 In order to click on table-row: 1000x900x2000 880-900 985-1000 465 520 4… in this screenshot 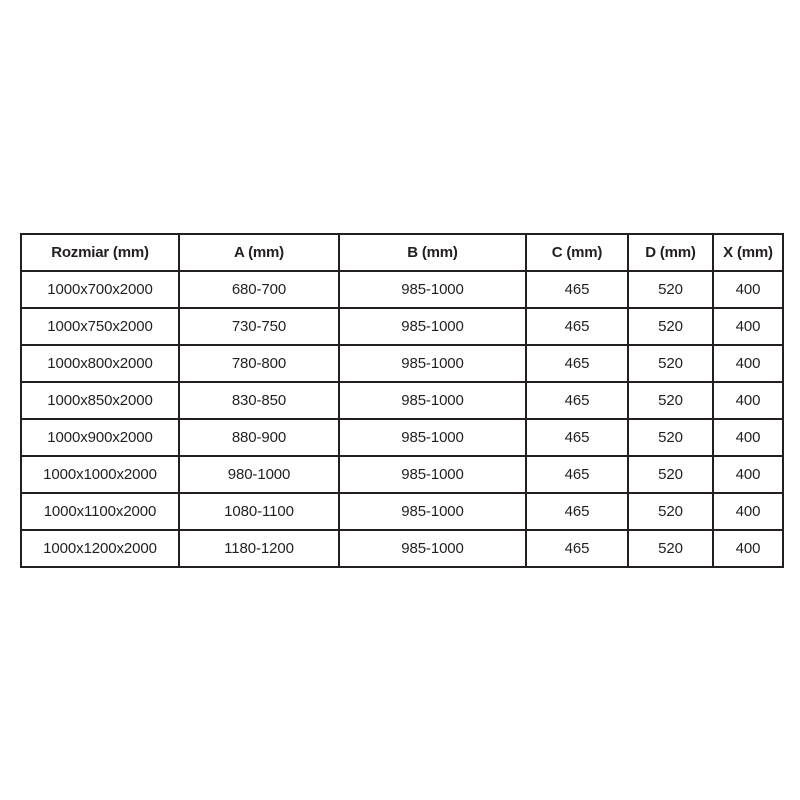, I will do `click(402, 437)`.